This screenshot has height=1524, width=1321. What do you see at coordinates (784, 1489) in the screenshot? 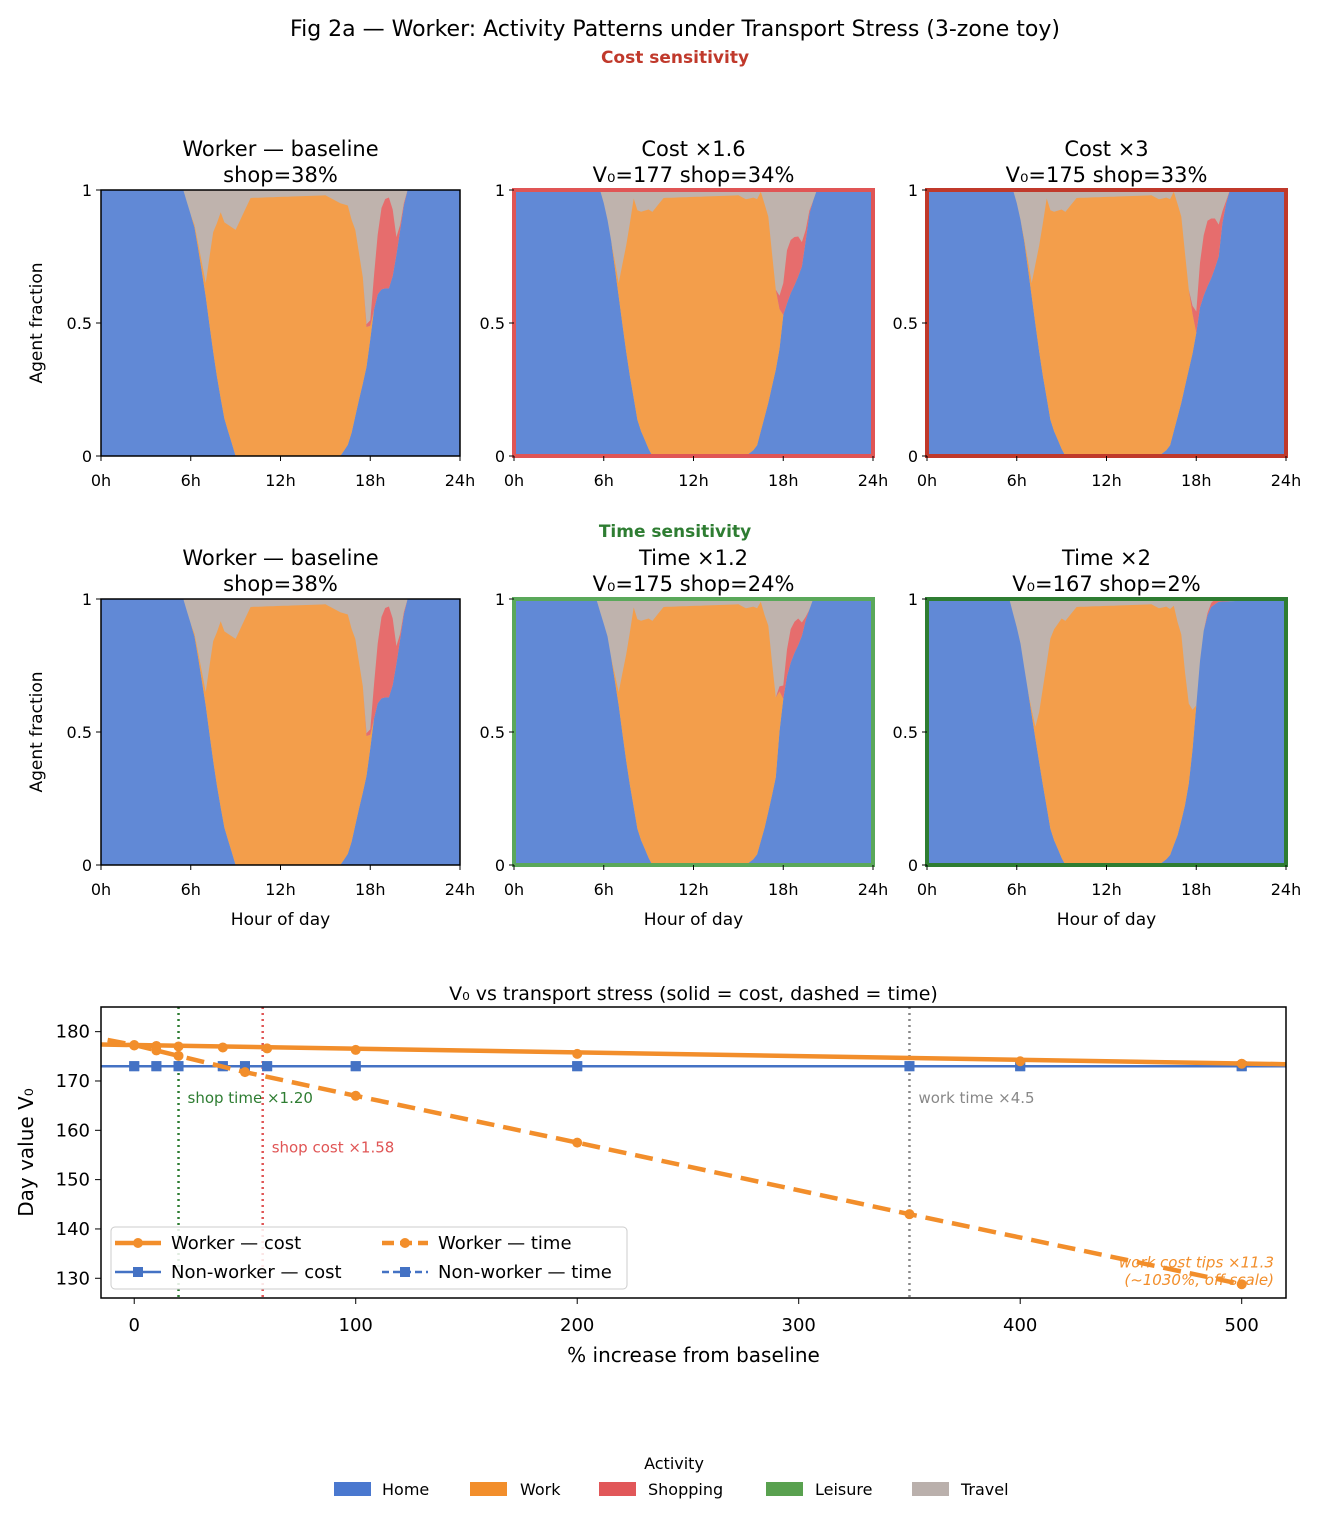
I see `legend-swatch-leisure` at bounding box center [784, 1489].